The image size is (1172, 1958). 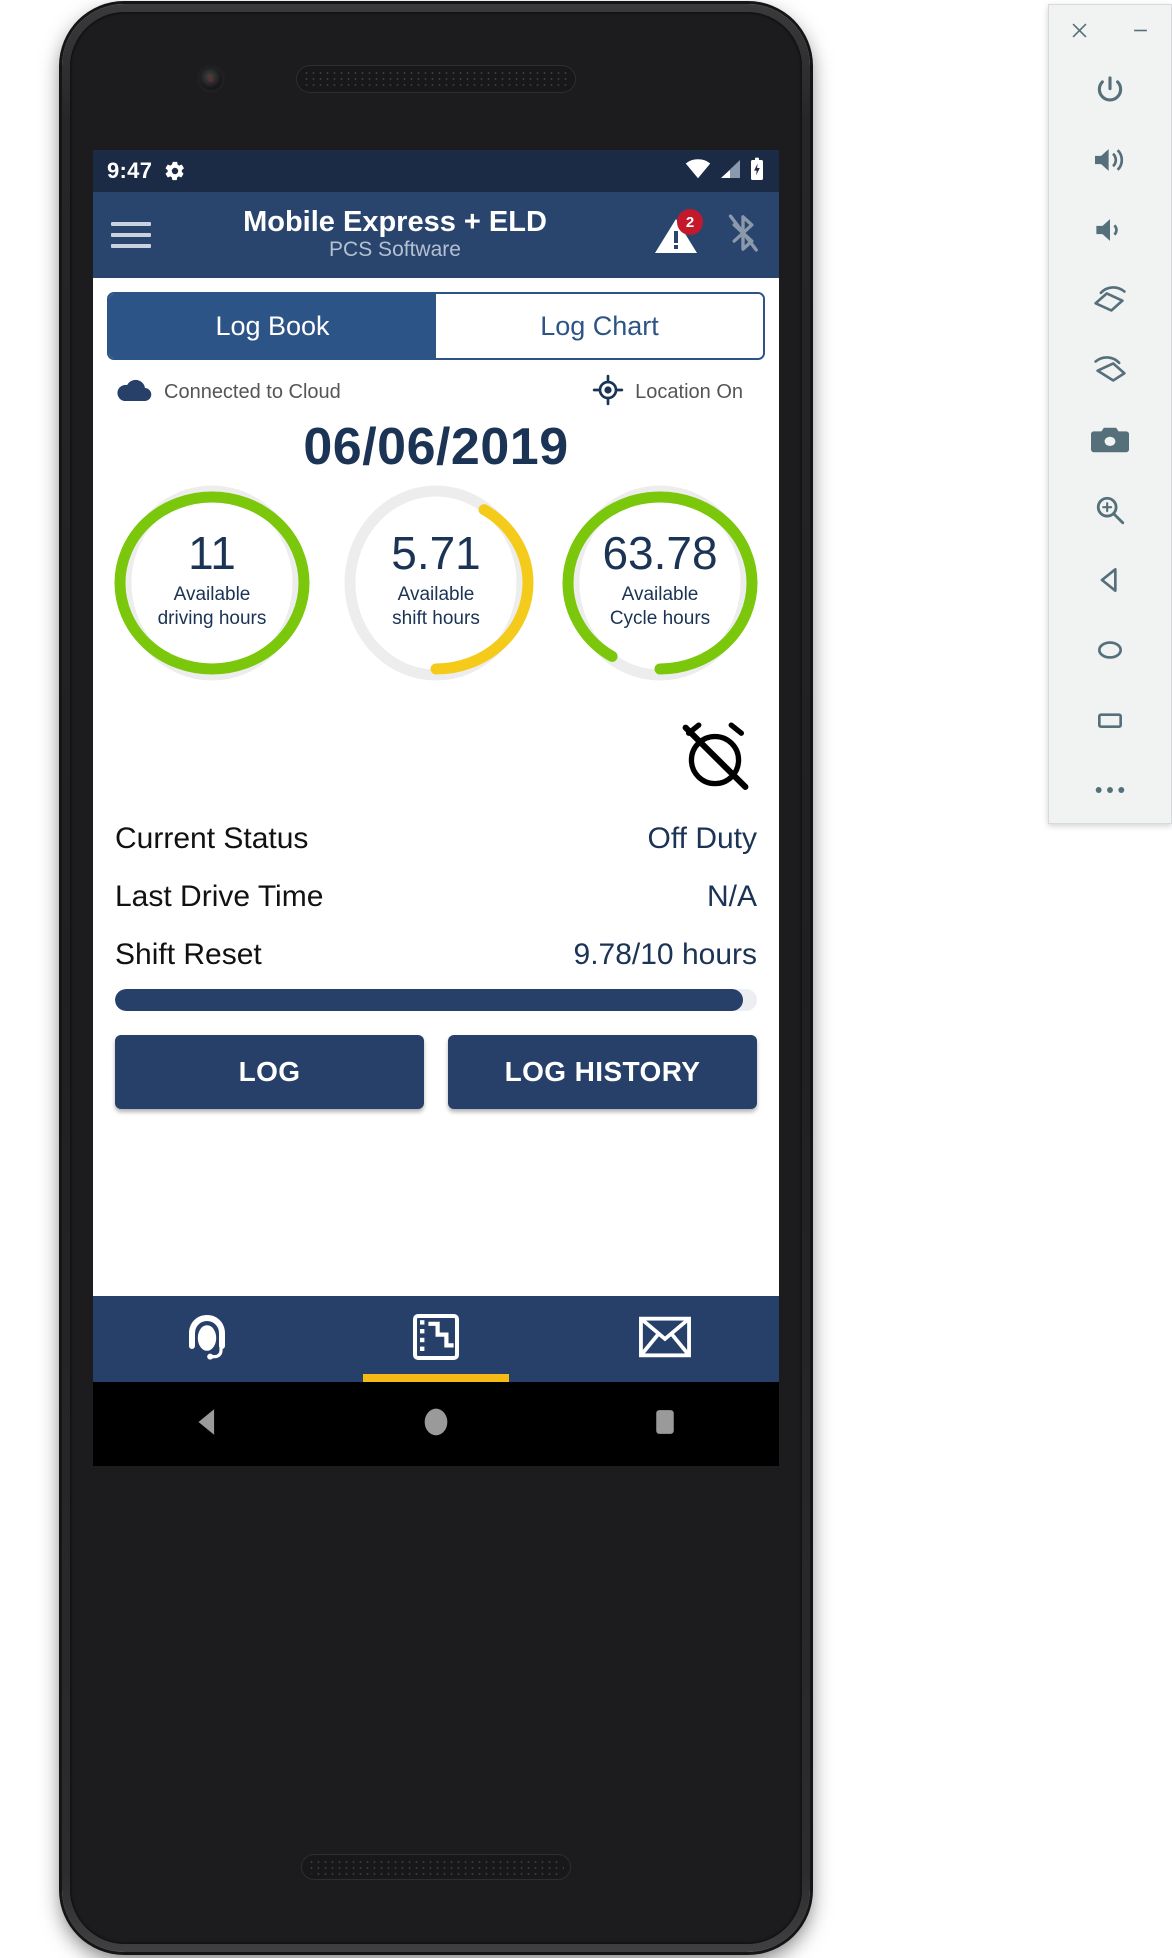 I want to click on gauge-value: 5.71, so click(x=436, y=553).